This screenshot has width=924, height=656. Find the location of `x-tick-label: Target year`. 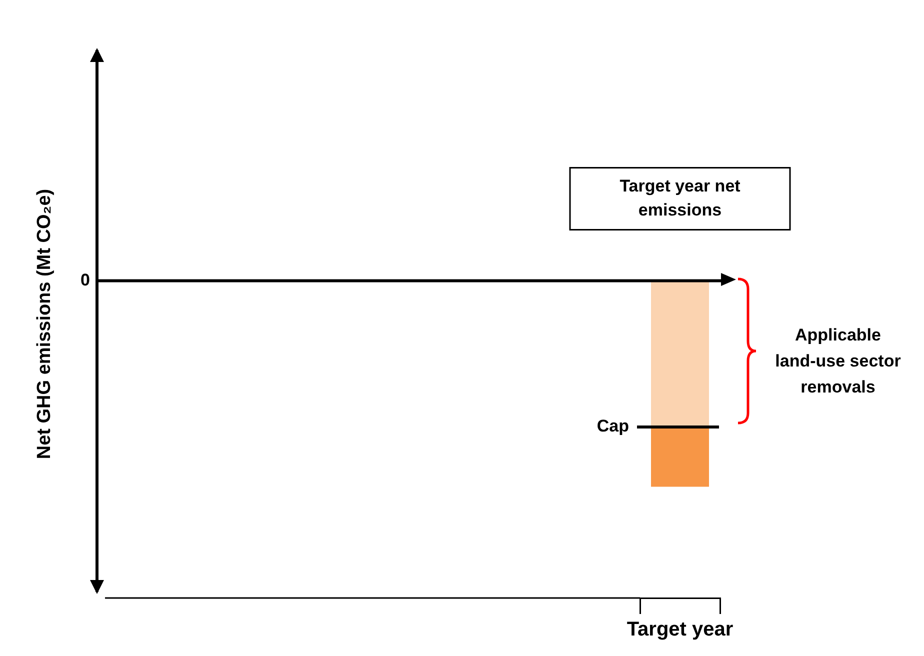

x-tick-label: Target year is located at coordinates (680, 629).